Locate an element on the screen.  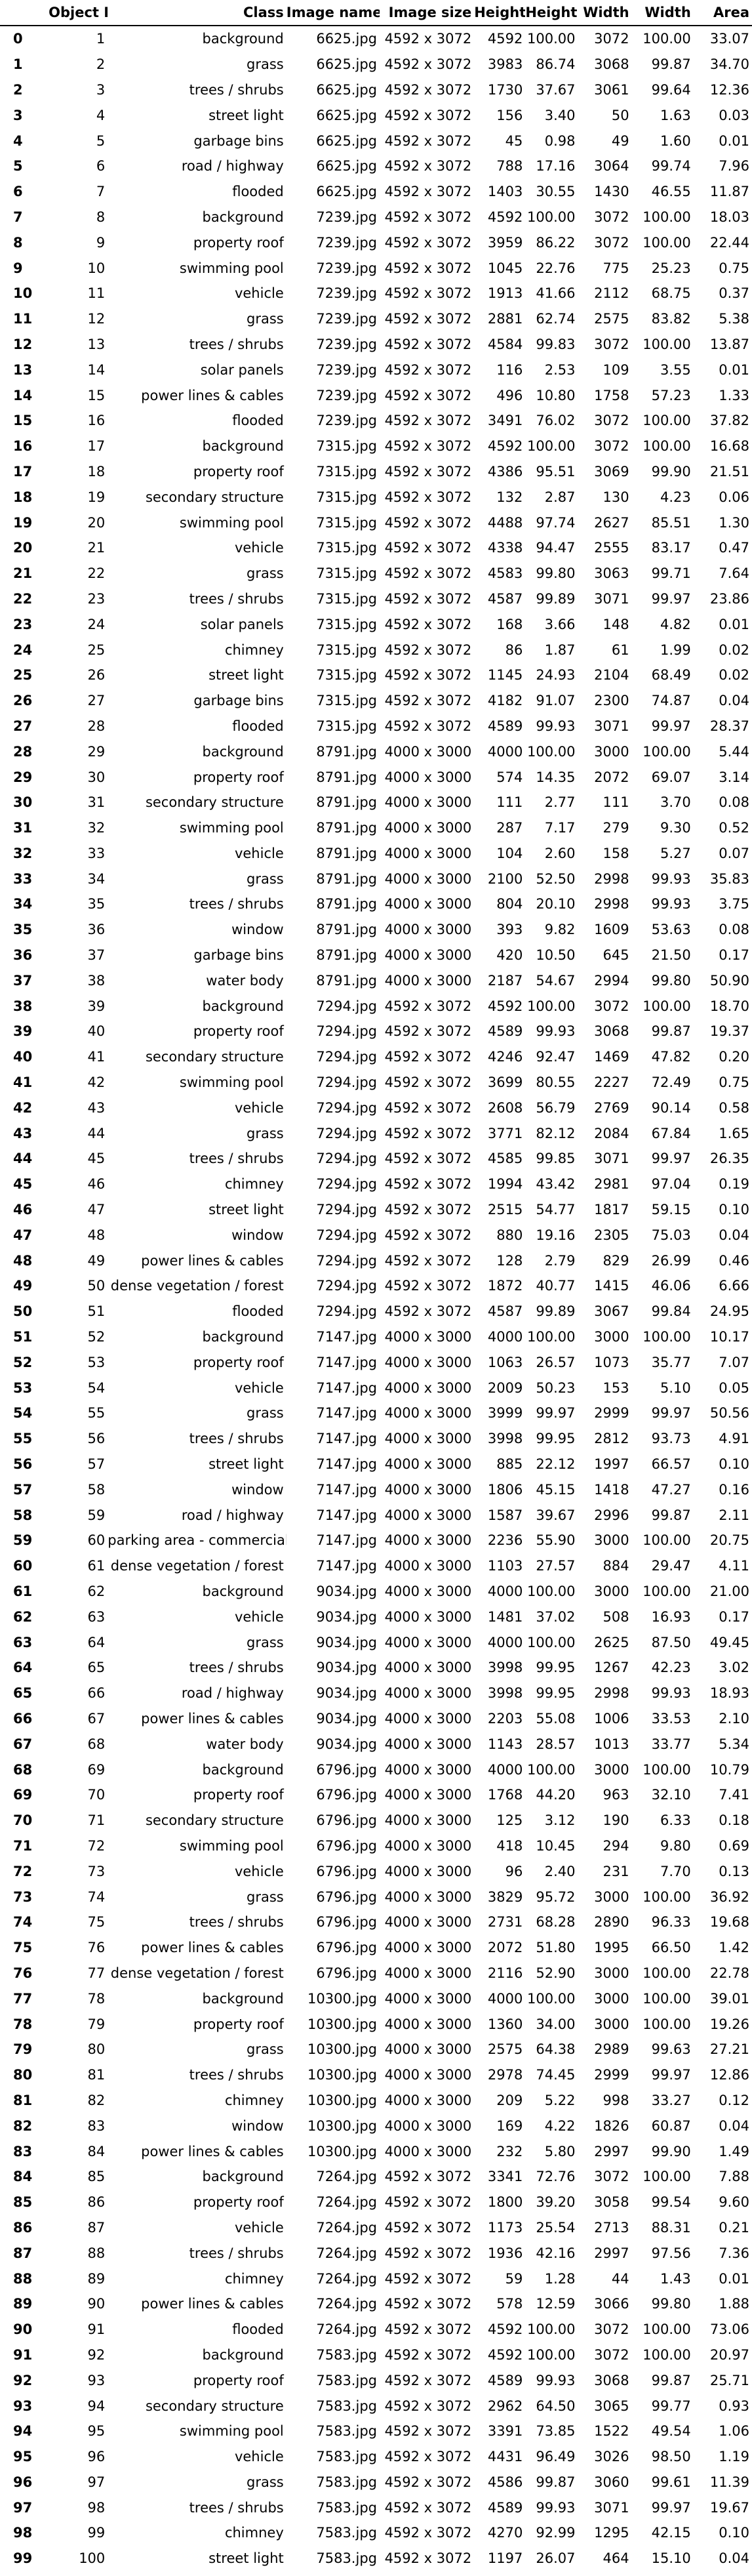
height-cell: 3999 is located at coordinates (505, 1413).